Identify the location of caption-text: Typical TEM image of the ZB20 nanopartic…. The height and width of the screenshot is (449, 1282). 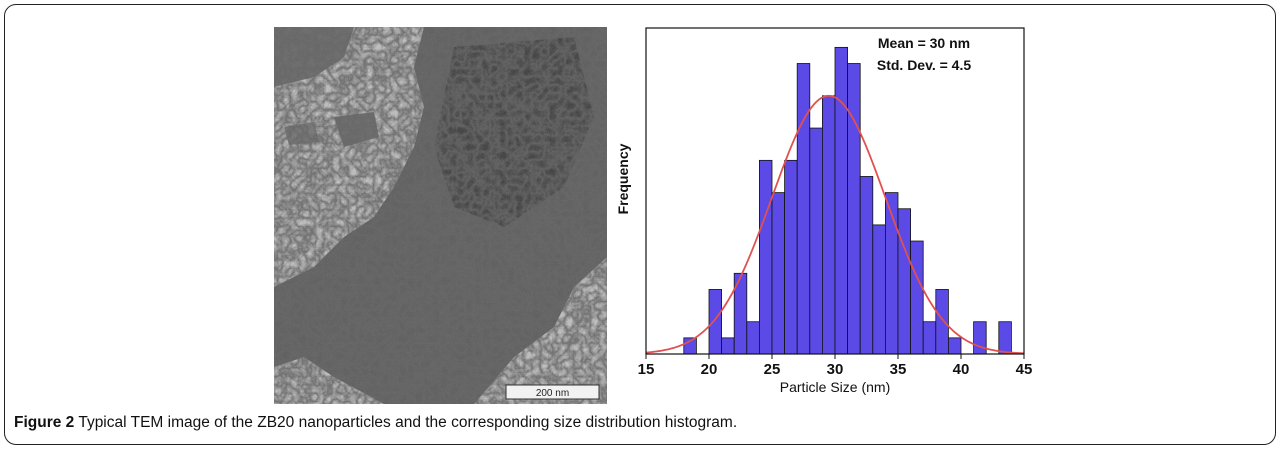
(408, 422).